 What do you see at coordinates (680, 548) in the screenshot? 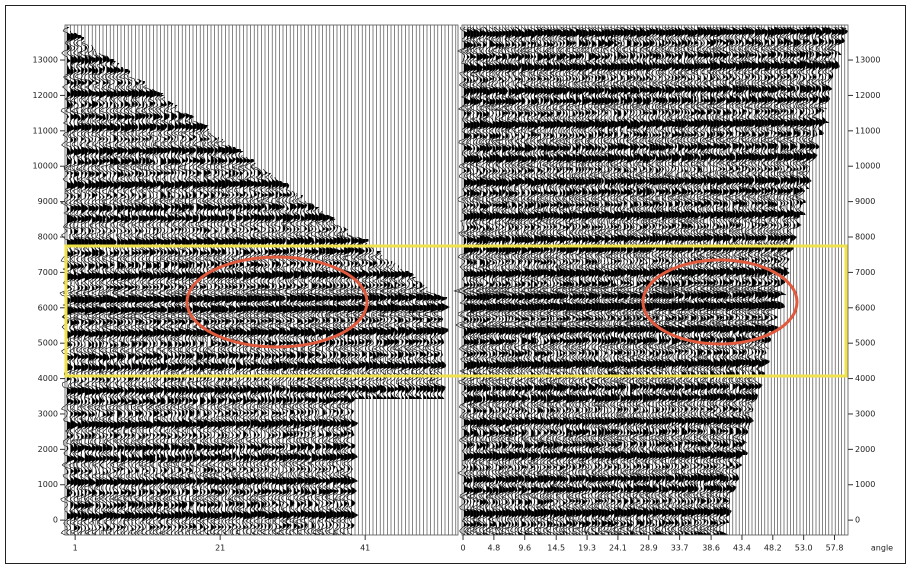
I see `x-tick-label: 33.7` at bounding box center [680, 548].